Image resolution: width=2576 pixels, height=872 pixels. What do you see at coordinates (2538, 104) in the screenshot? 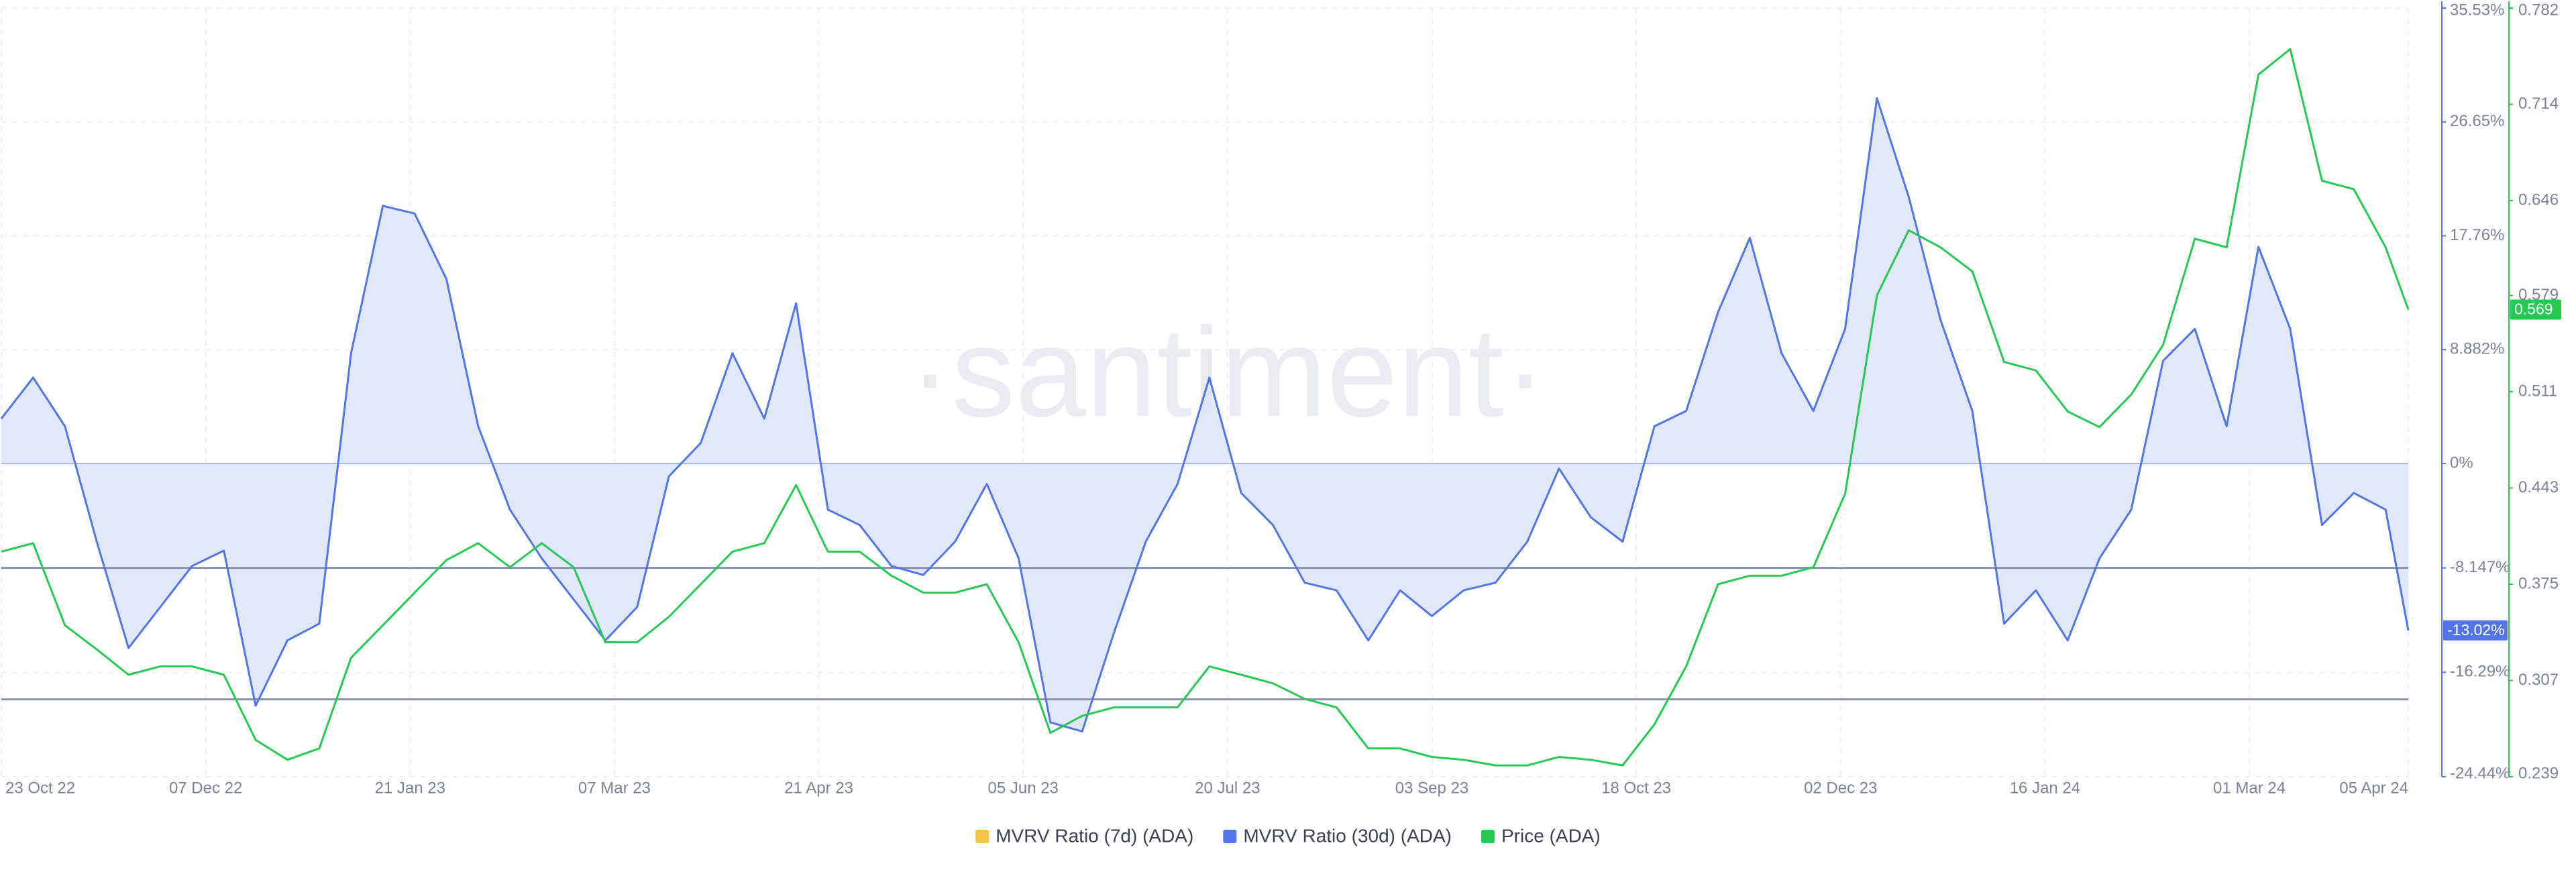
I see `y2-tick-label: 0.714` at bounding box center [2538, 104].